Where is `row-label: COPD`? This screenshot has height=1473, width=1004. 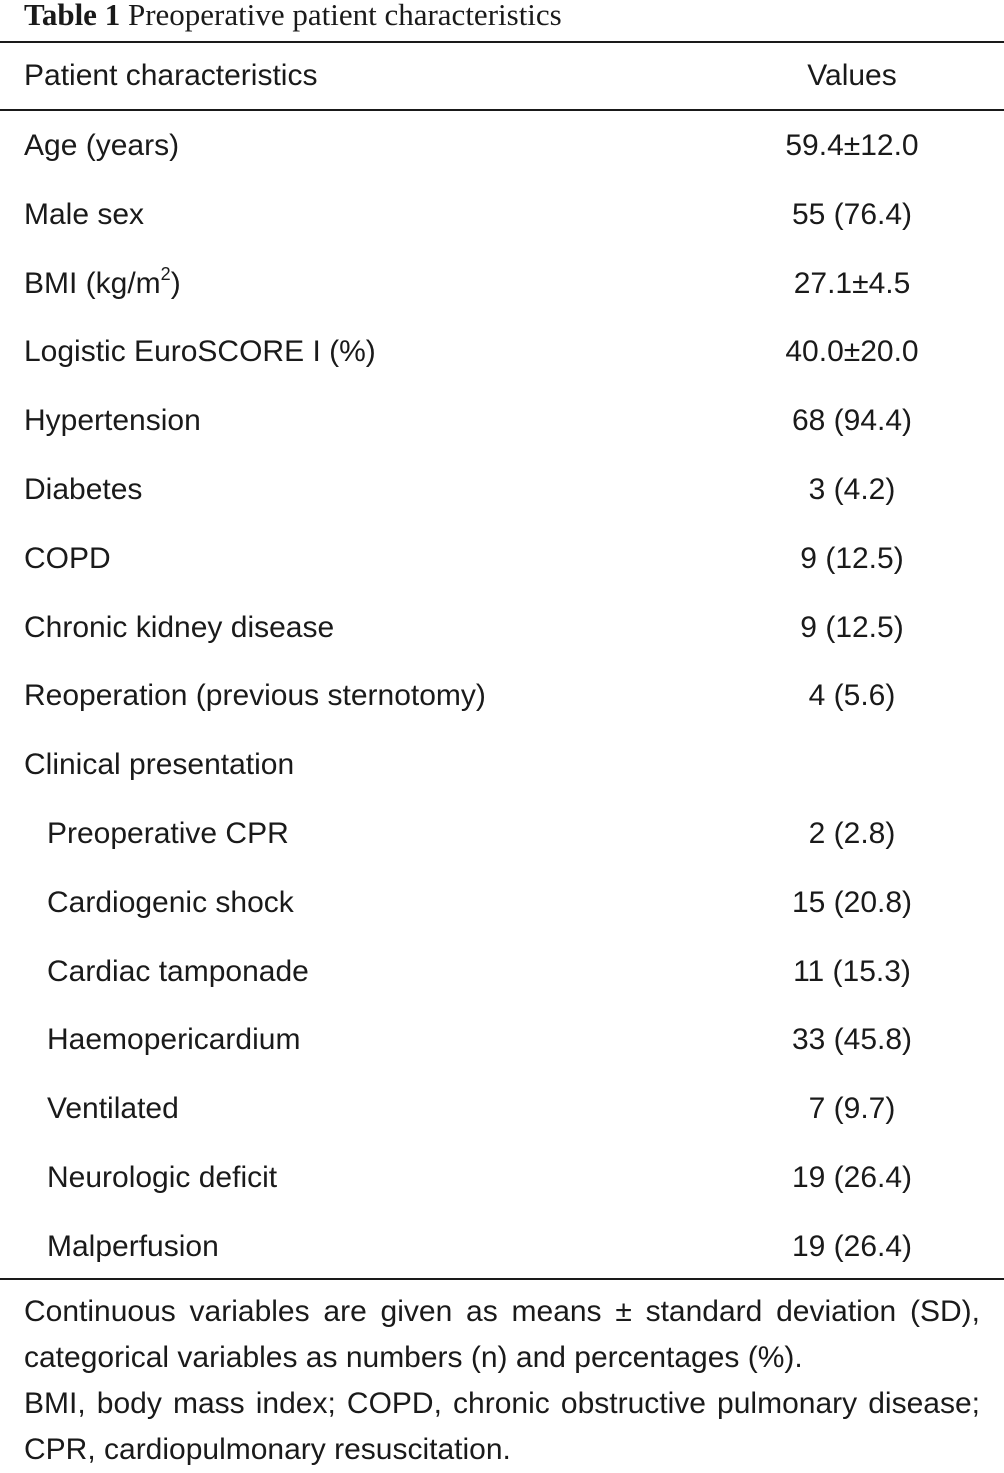 row-label: COPD is located at coordinates (67, 558).